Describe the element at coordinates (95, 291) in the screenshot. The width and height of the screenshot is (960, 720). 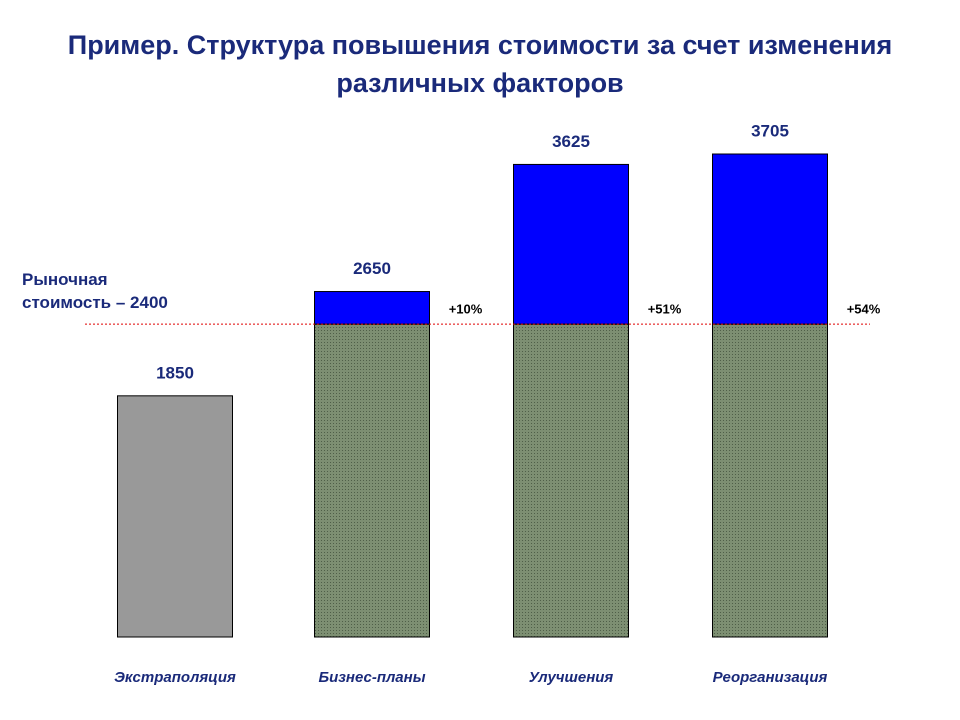
I see `reference-label: Рыночная стоимость – 2400` at that location.